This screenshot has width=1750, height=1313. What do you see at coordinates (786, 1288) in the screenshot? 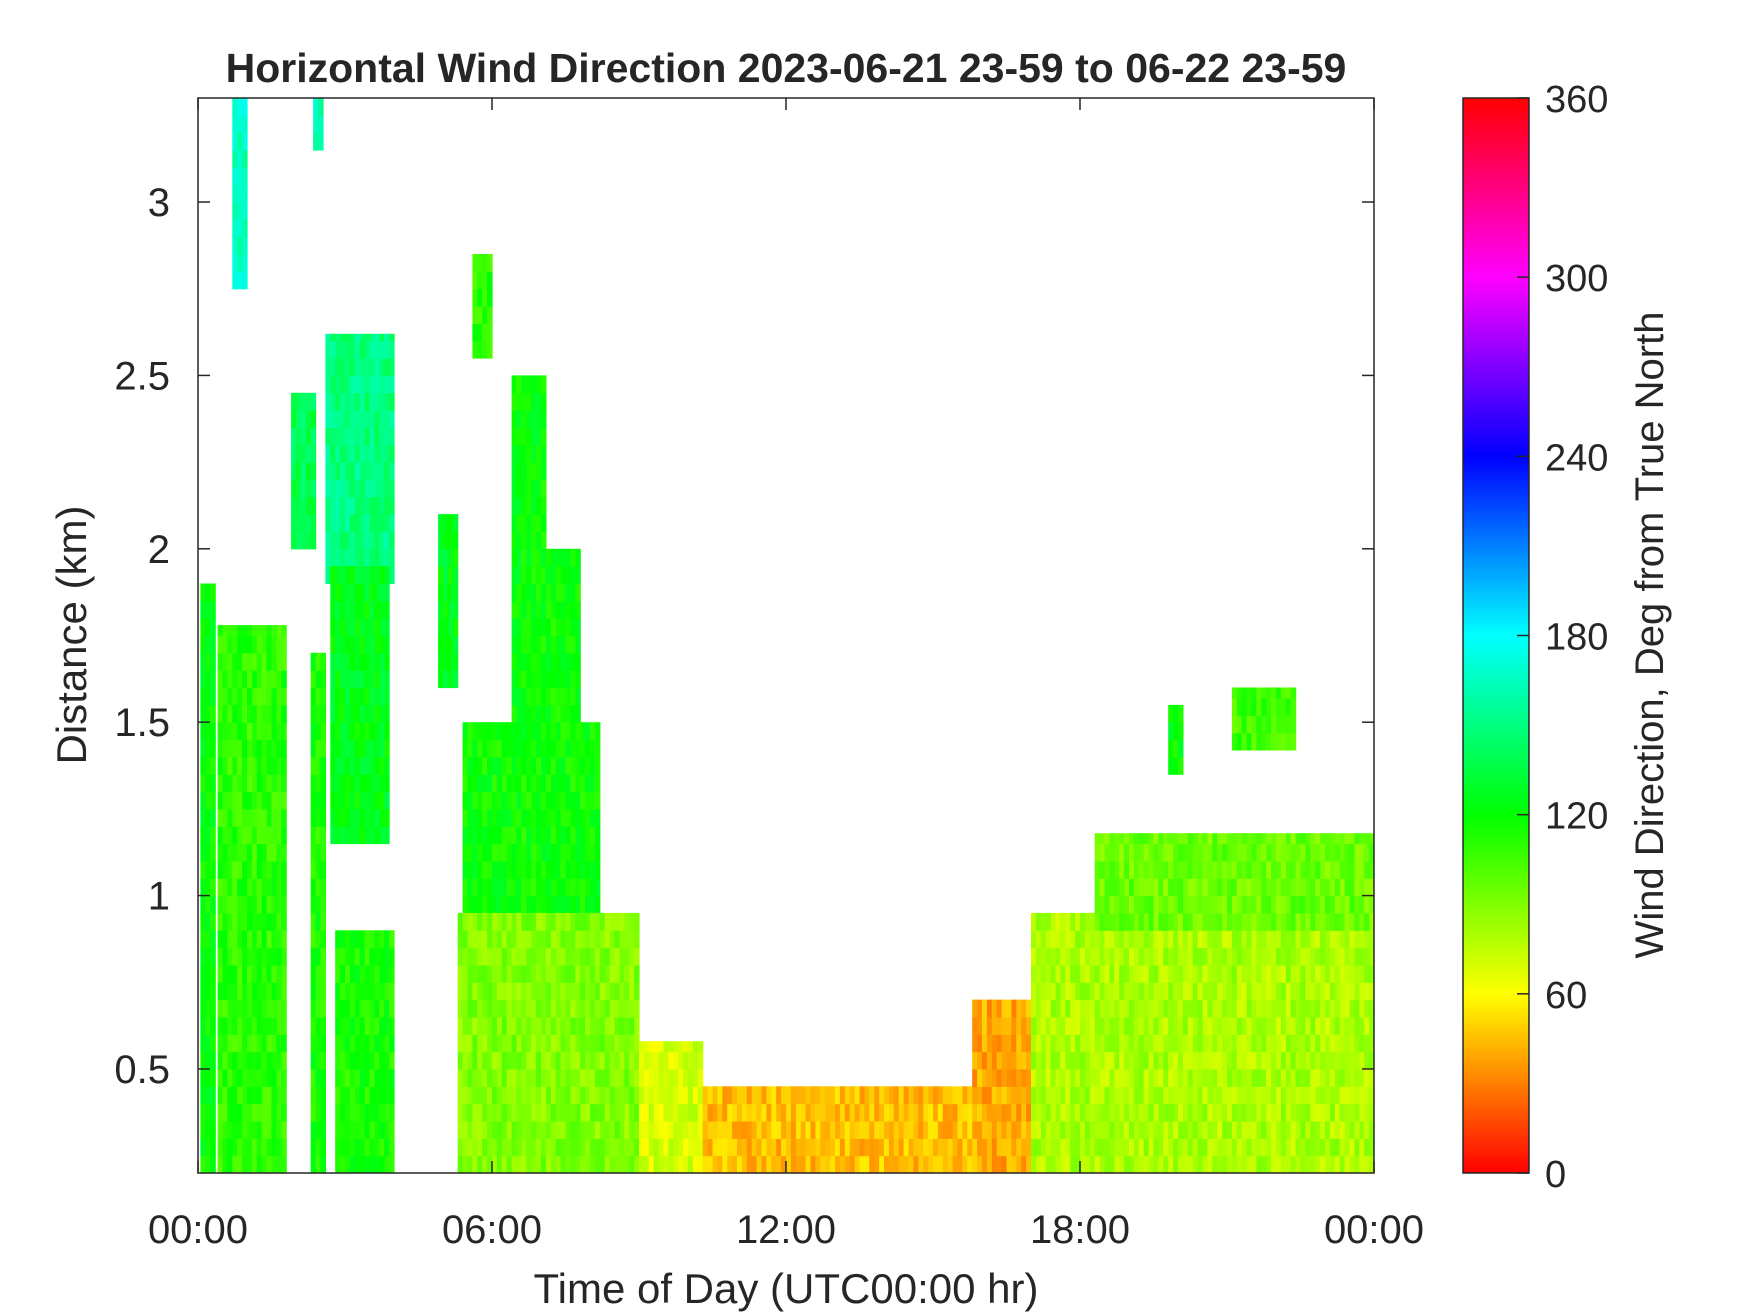
I see `x-axis-label: Time of Day (UTC00:00 hr)` at bounding box center [786, 1288].